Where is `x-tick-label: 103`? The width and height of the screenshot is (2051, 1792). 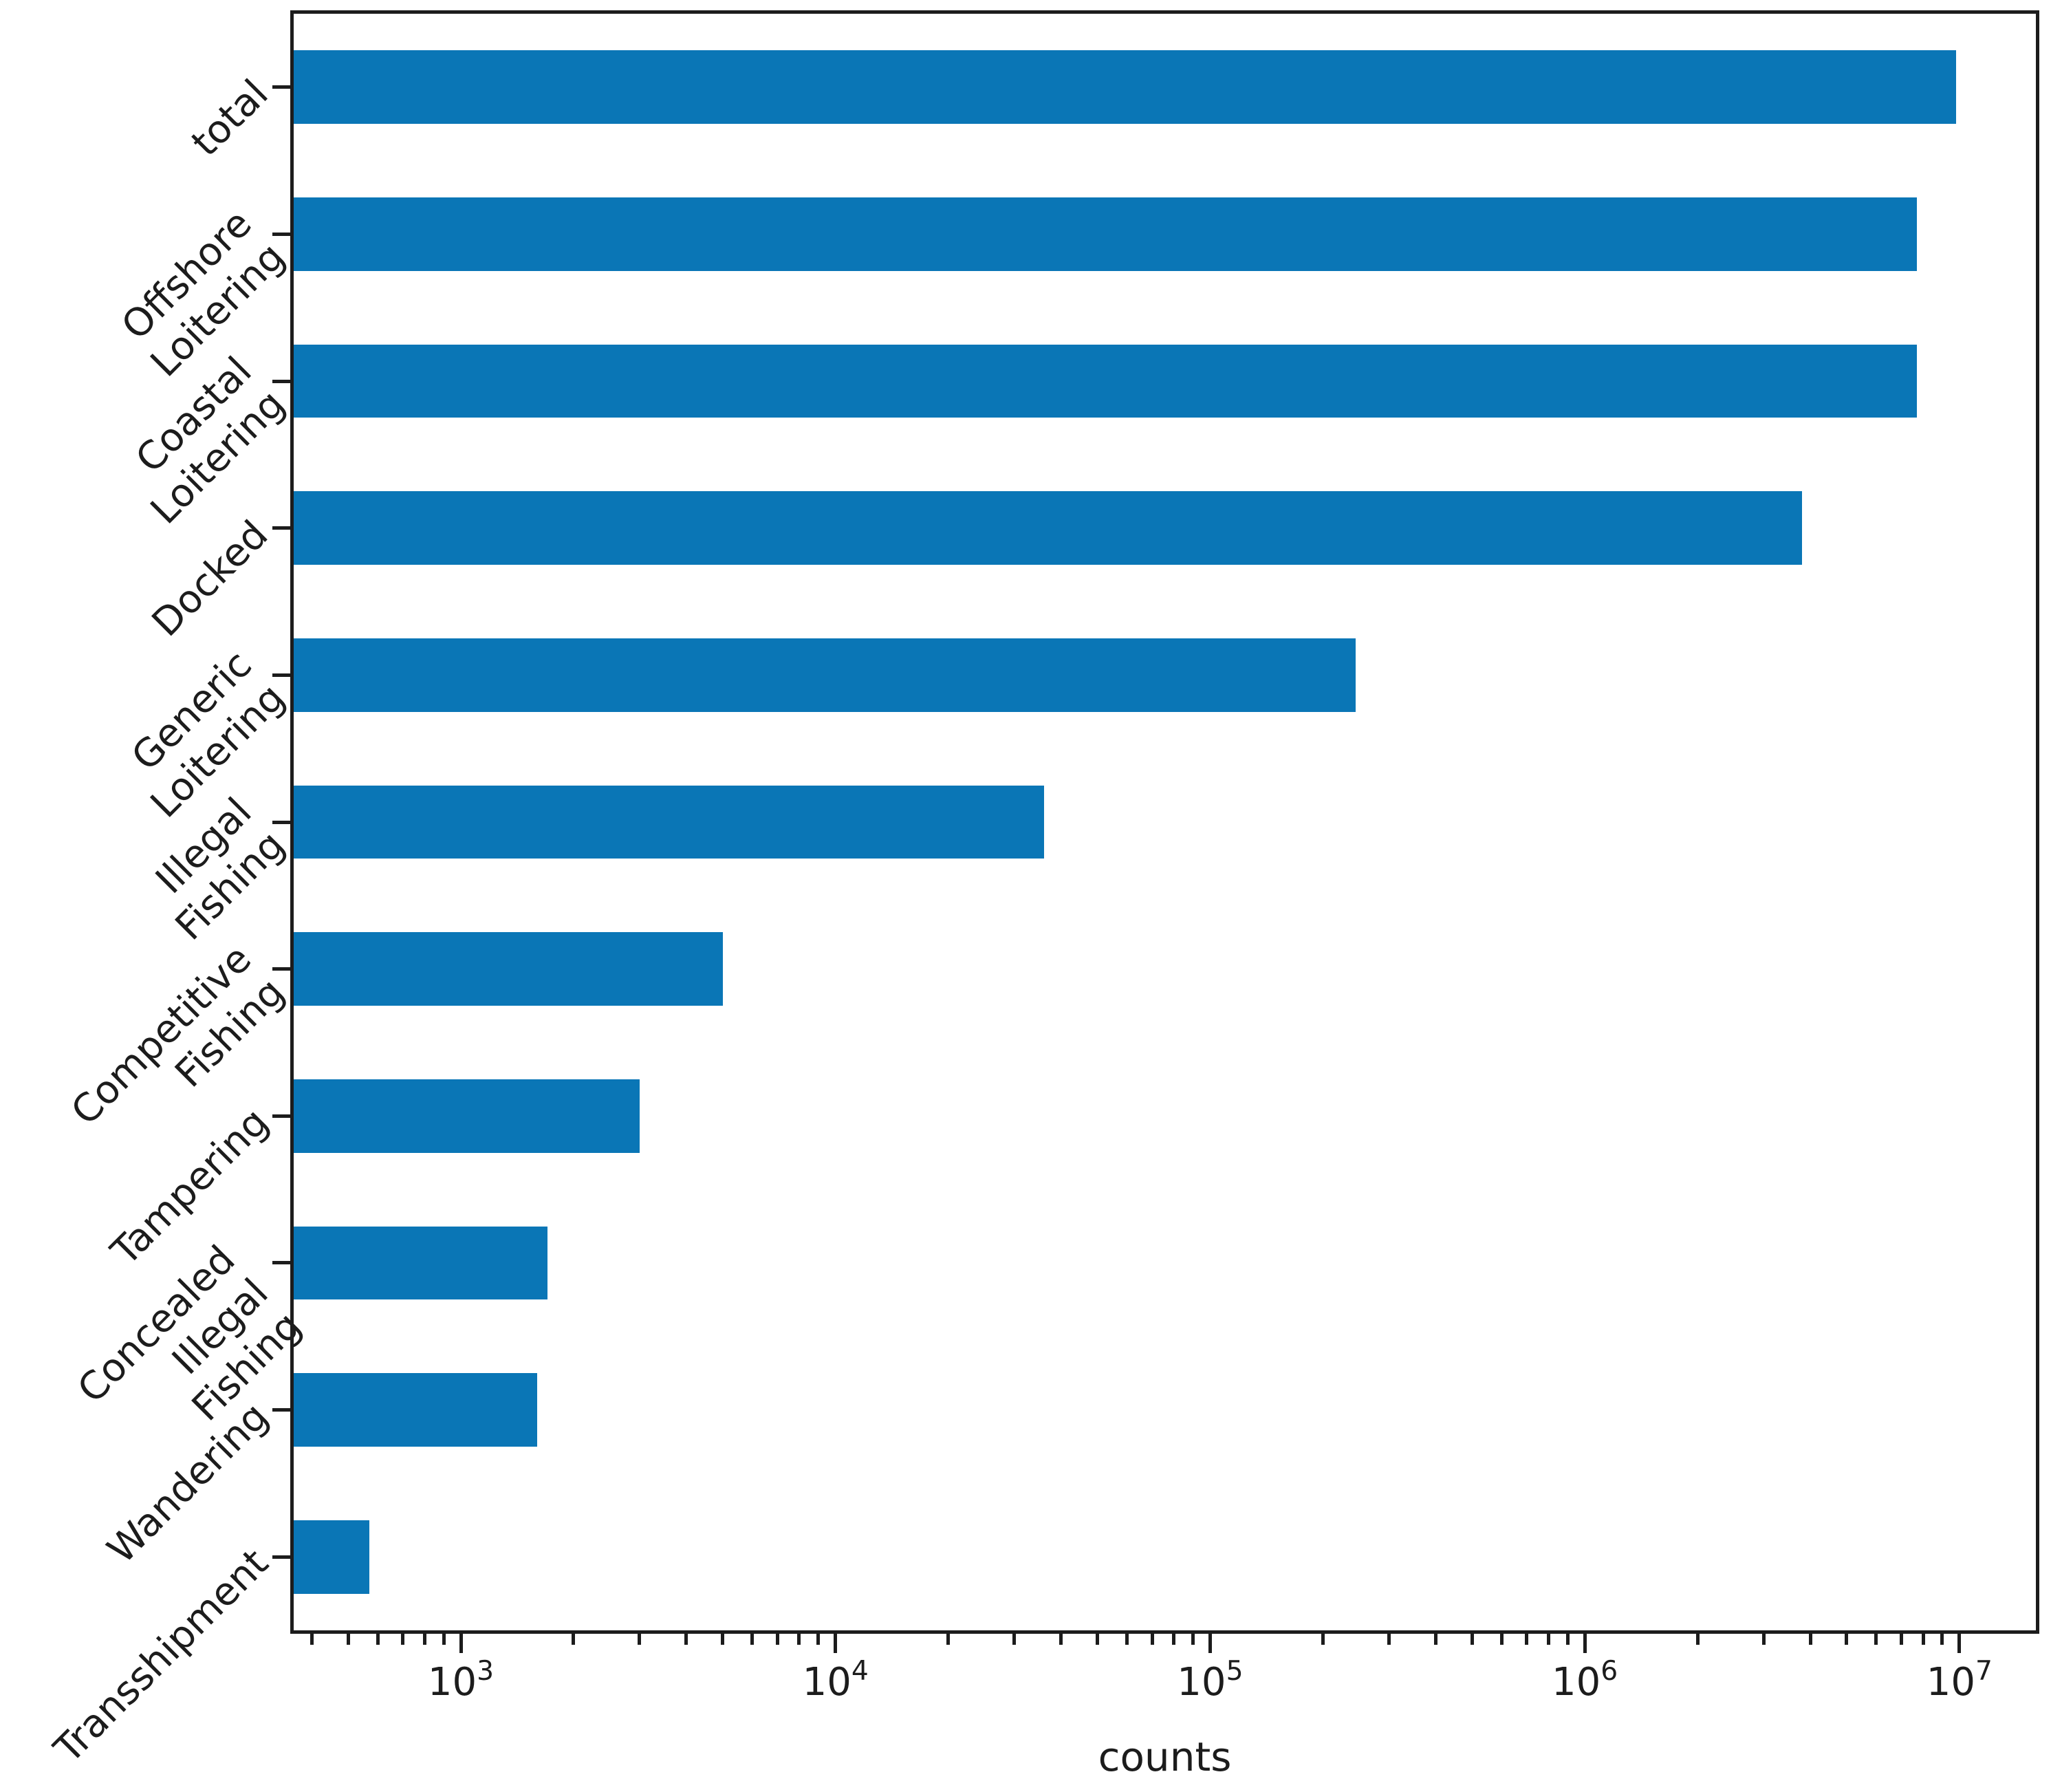 x-tick-label: 103 is located at coordinates (461, 1681).